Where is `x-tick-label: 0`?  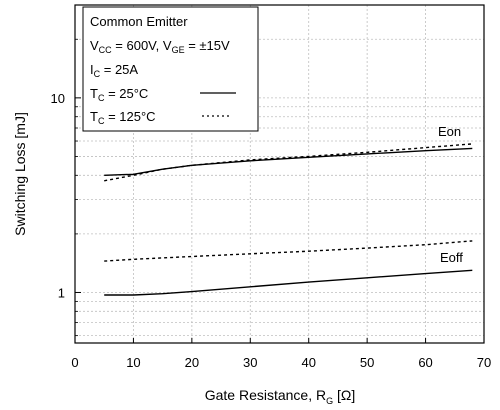
x-tick-label: 0 is located at coordinates (74, 362).